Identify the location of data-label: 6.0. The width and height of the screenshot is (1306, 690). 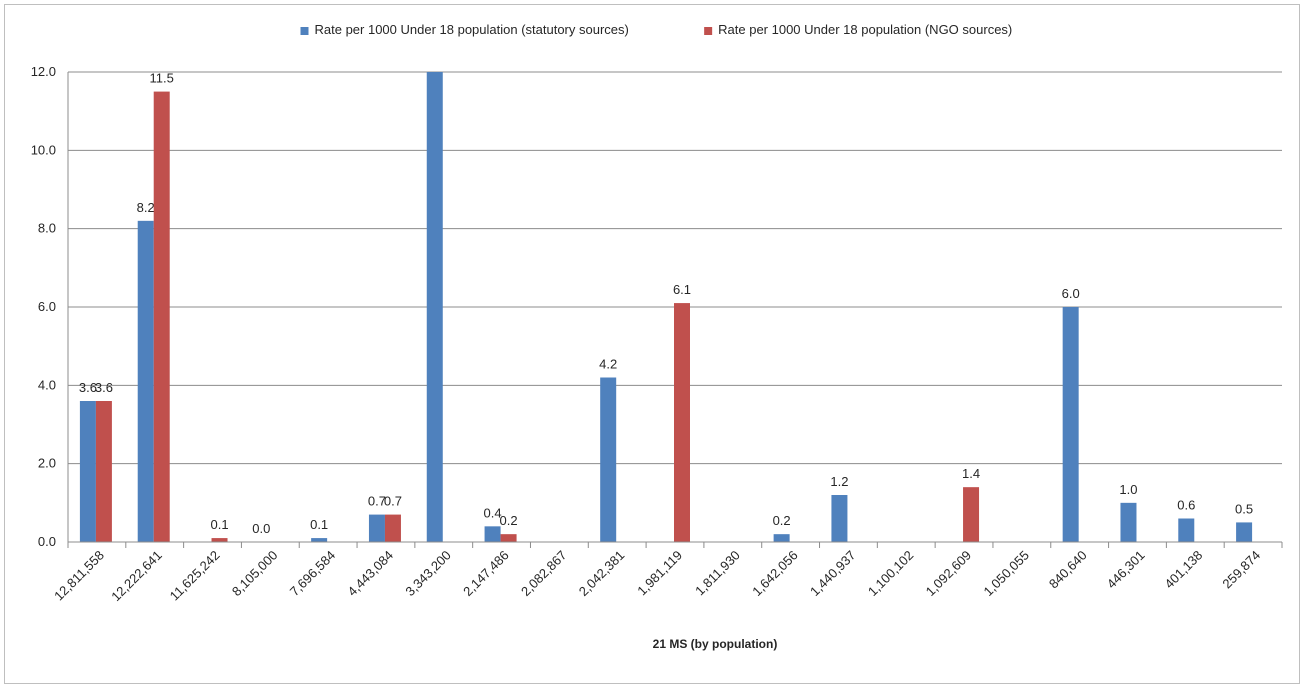
(1071, 293).